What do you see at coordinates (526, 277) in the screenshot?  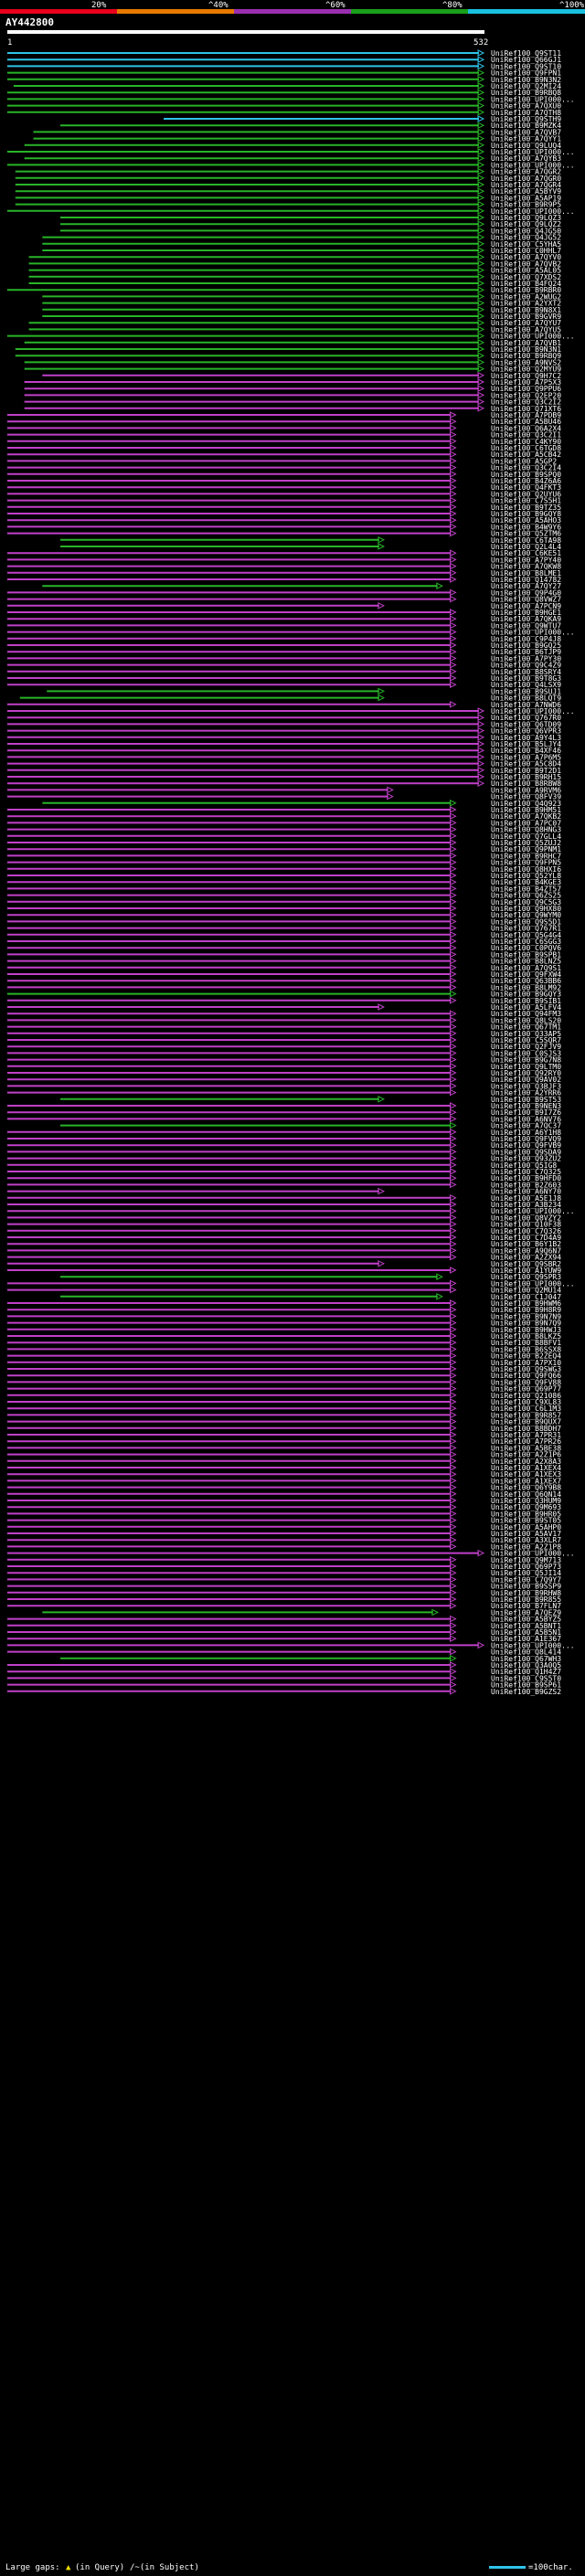 I see `hit-label: UniRef100_Q7XDS2` at bounding box center [526, 277].